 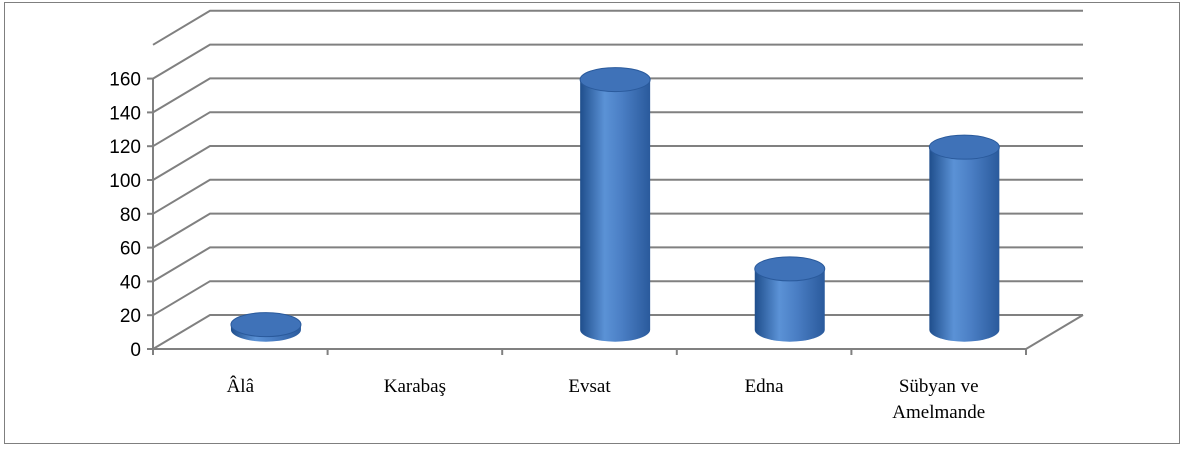 I want to click on y-tick-label: 20, so click(x=130, y=316).